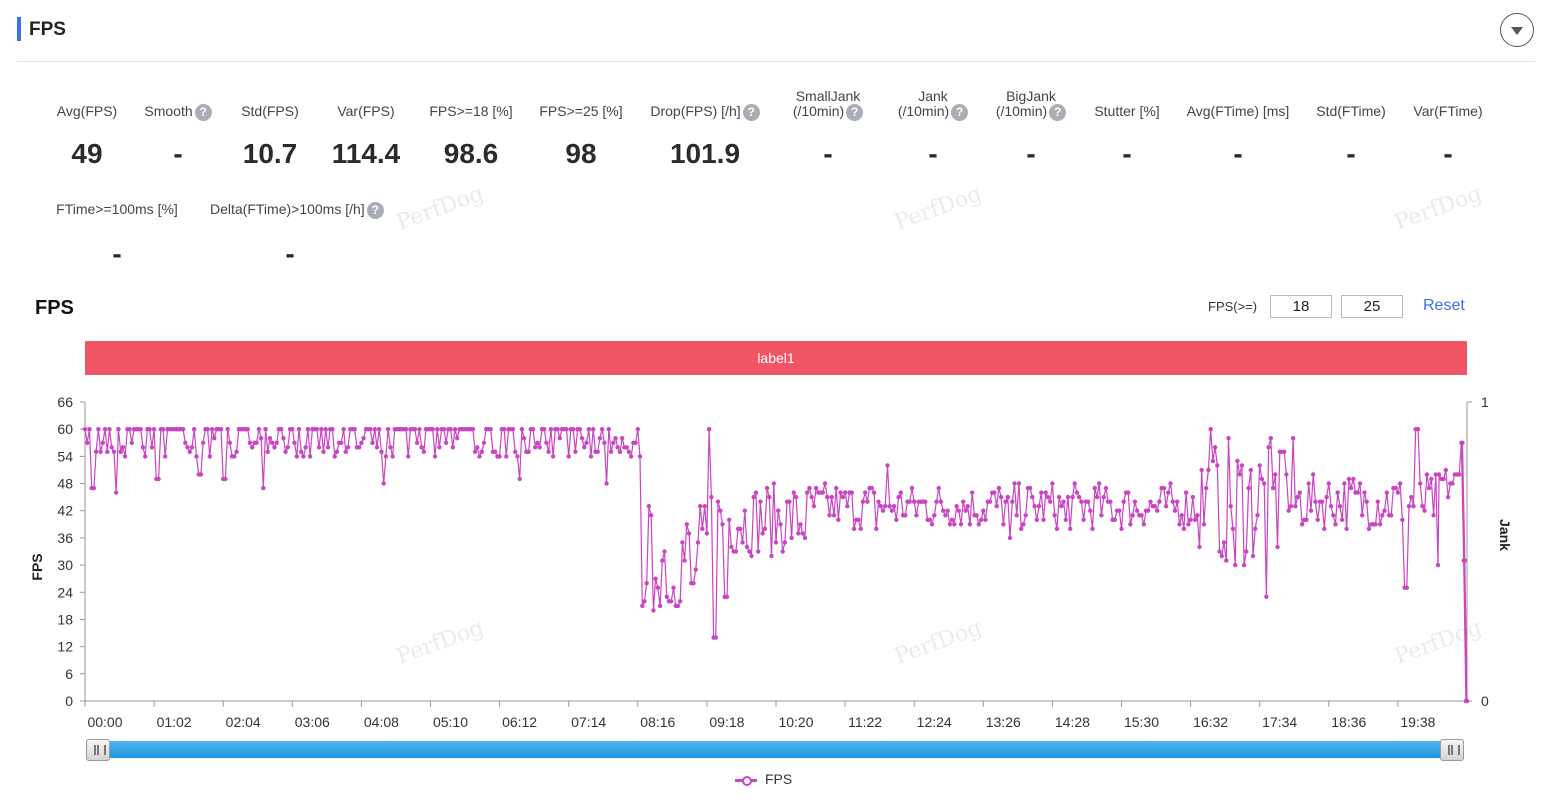  I want to click on metric-label: Delta(FTime)>100ms [/h]?, so click(297, 210).